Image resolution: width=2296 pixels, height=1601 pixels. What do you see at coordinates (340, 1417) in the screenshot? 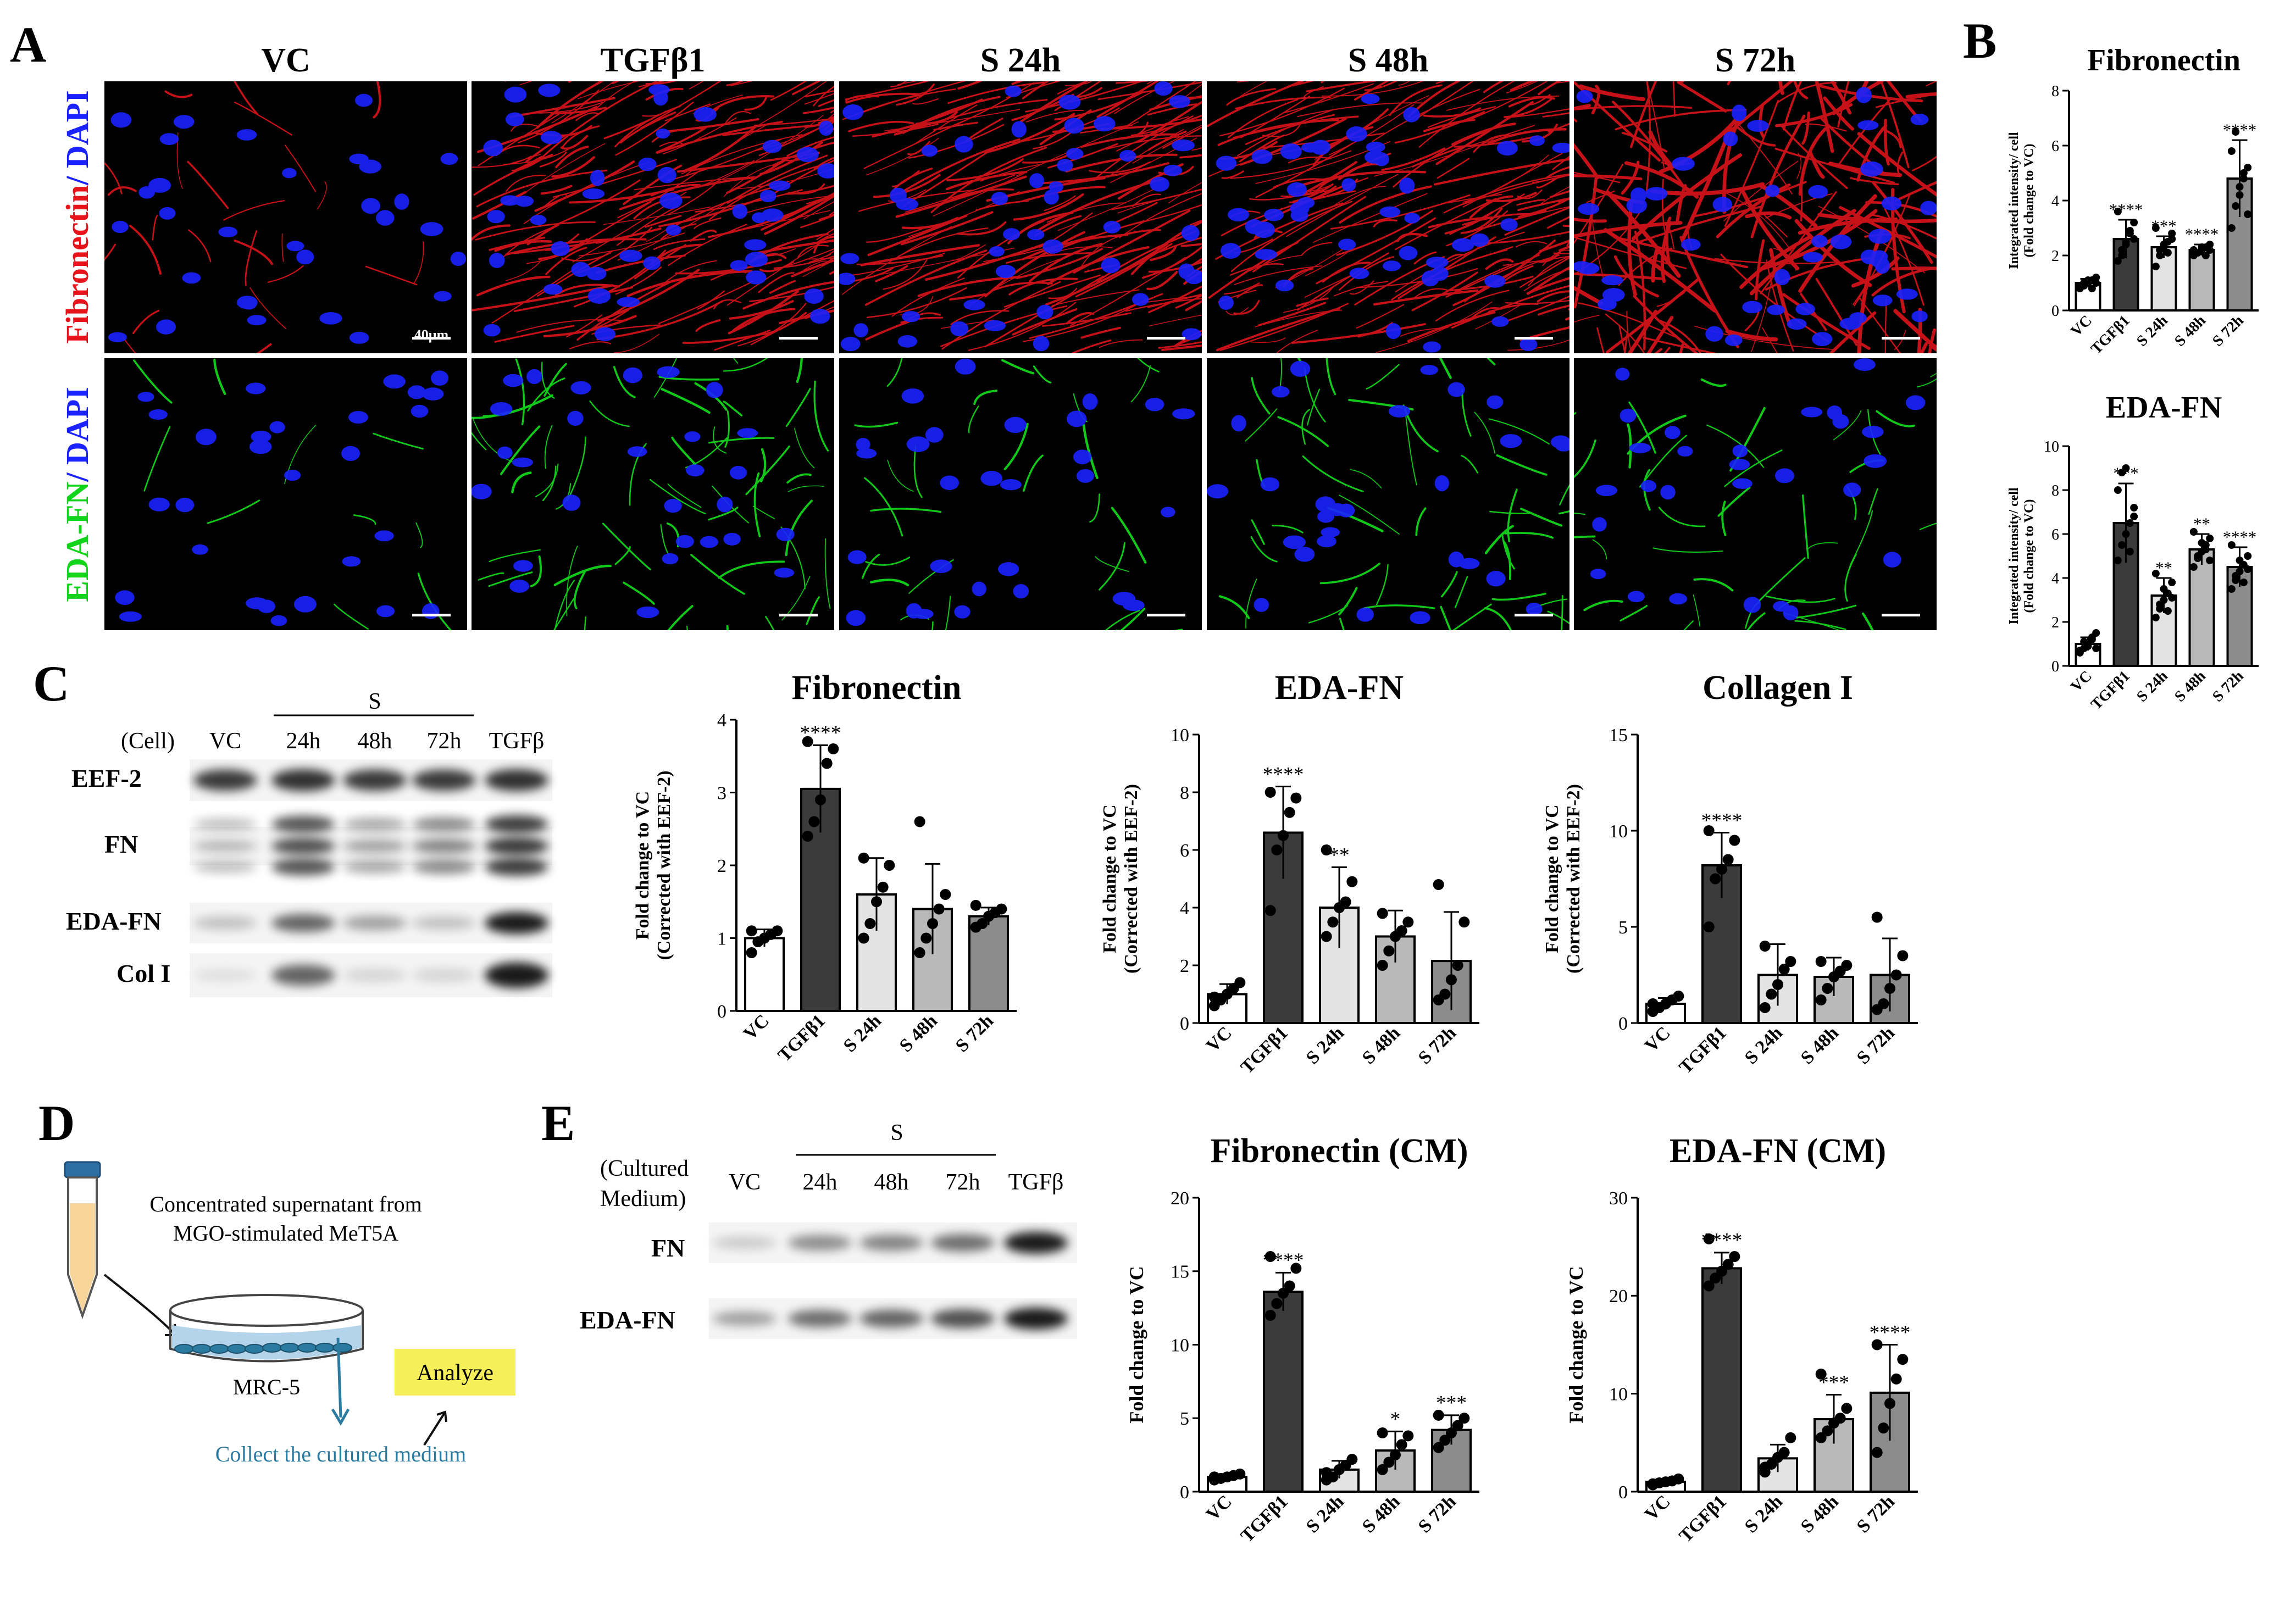
I see `collect-arrowhead` at bounding box center [340, 1417].